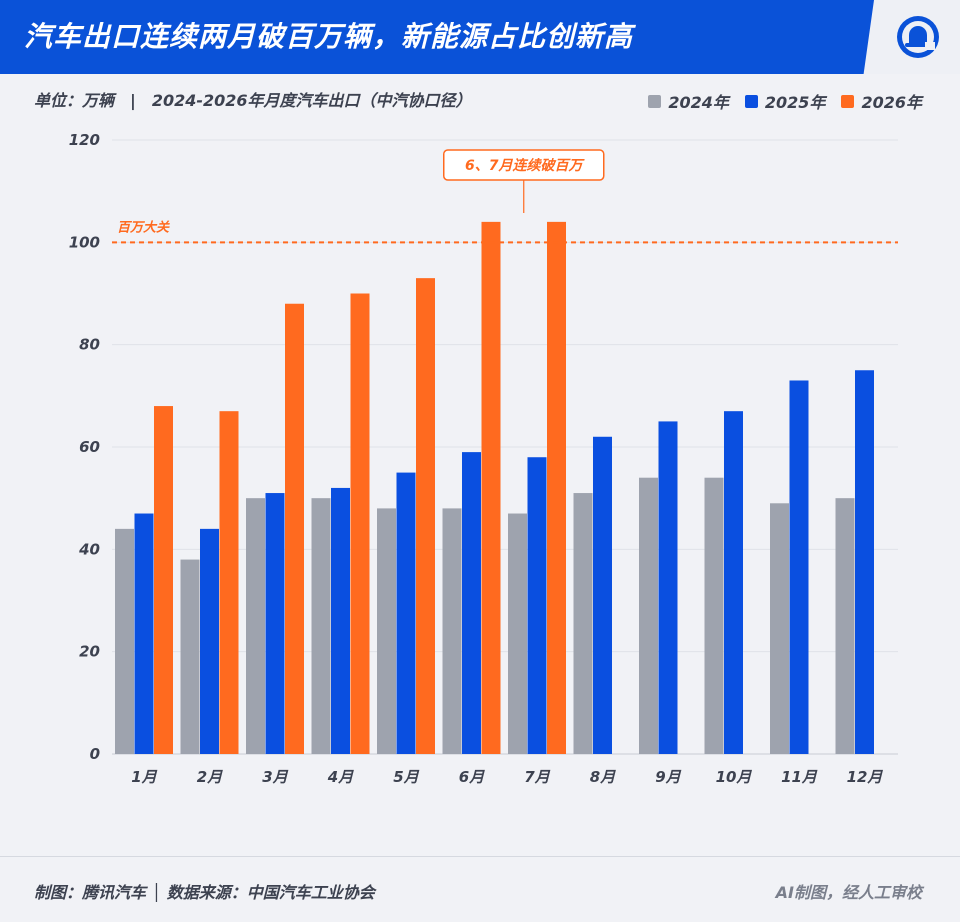 The width and height of the screenshot is (960, 922). What do you see at coordinates (848, 892) in the screenshot?
I see `footer-note: AI制图，经人工审校` at bounding box center [848, 892].